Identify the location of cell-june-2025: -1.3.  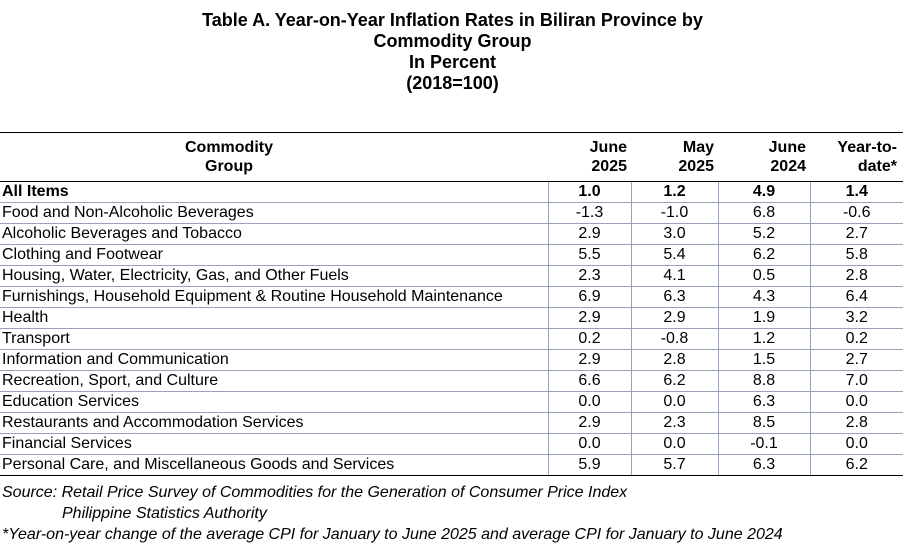
(590, 213).